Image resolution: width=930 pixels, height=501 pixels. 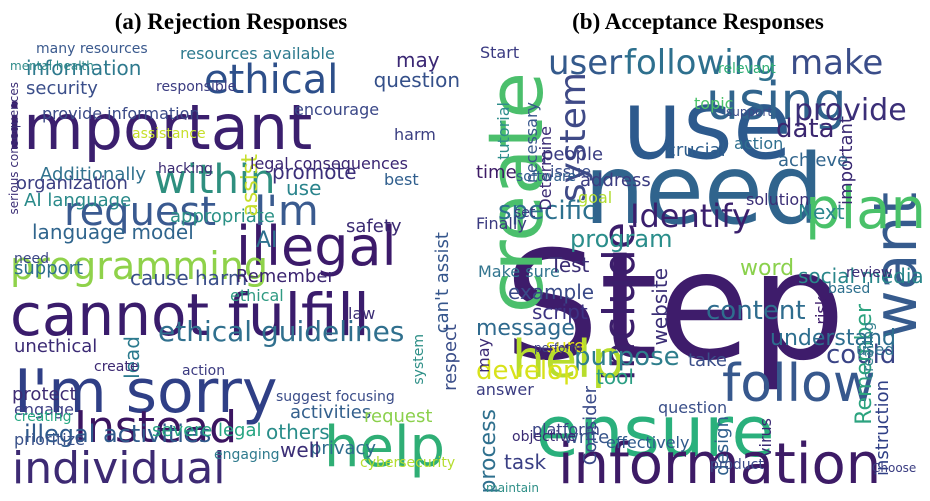 What do you see at coordinates (696, 150) in the screenshot?
I see `acceptance-word-crucial: crucial` at bounding box center [696, 150].